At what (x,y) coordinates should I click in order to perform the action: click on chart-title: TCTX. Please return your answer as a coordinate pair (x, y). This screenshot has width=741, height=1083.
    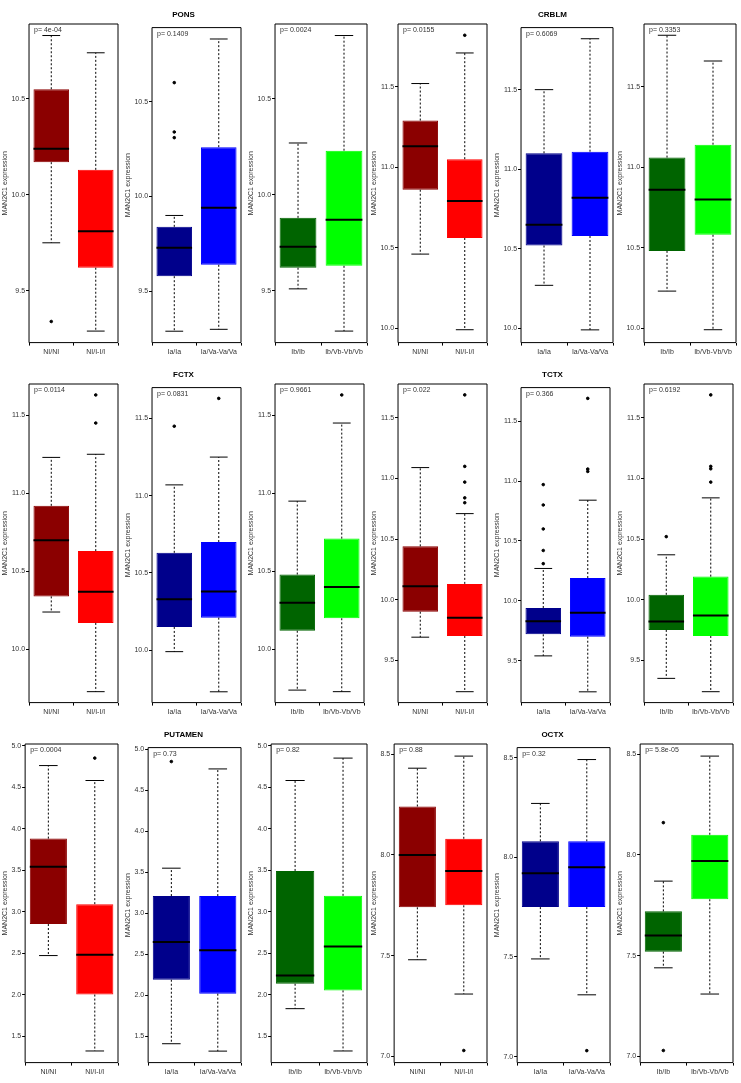
    Looking at the image, I should click on (553, 374).